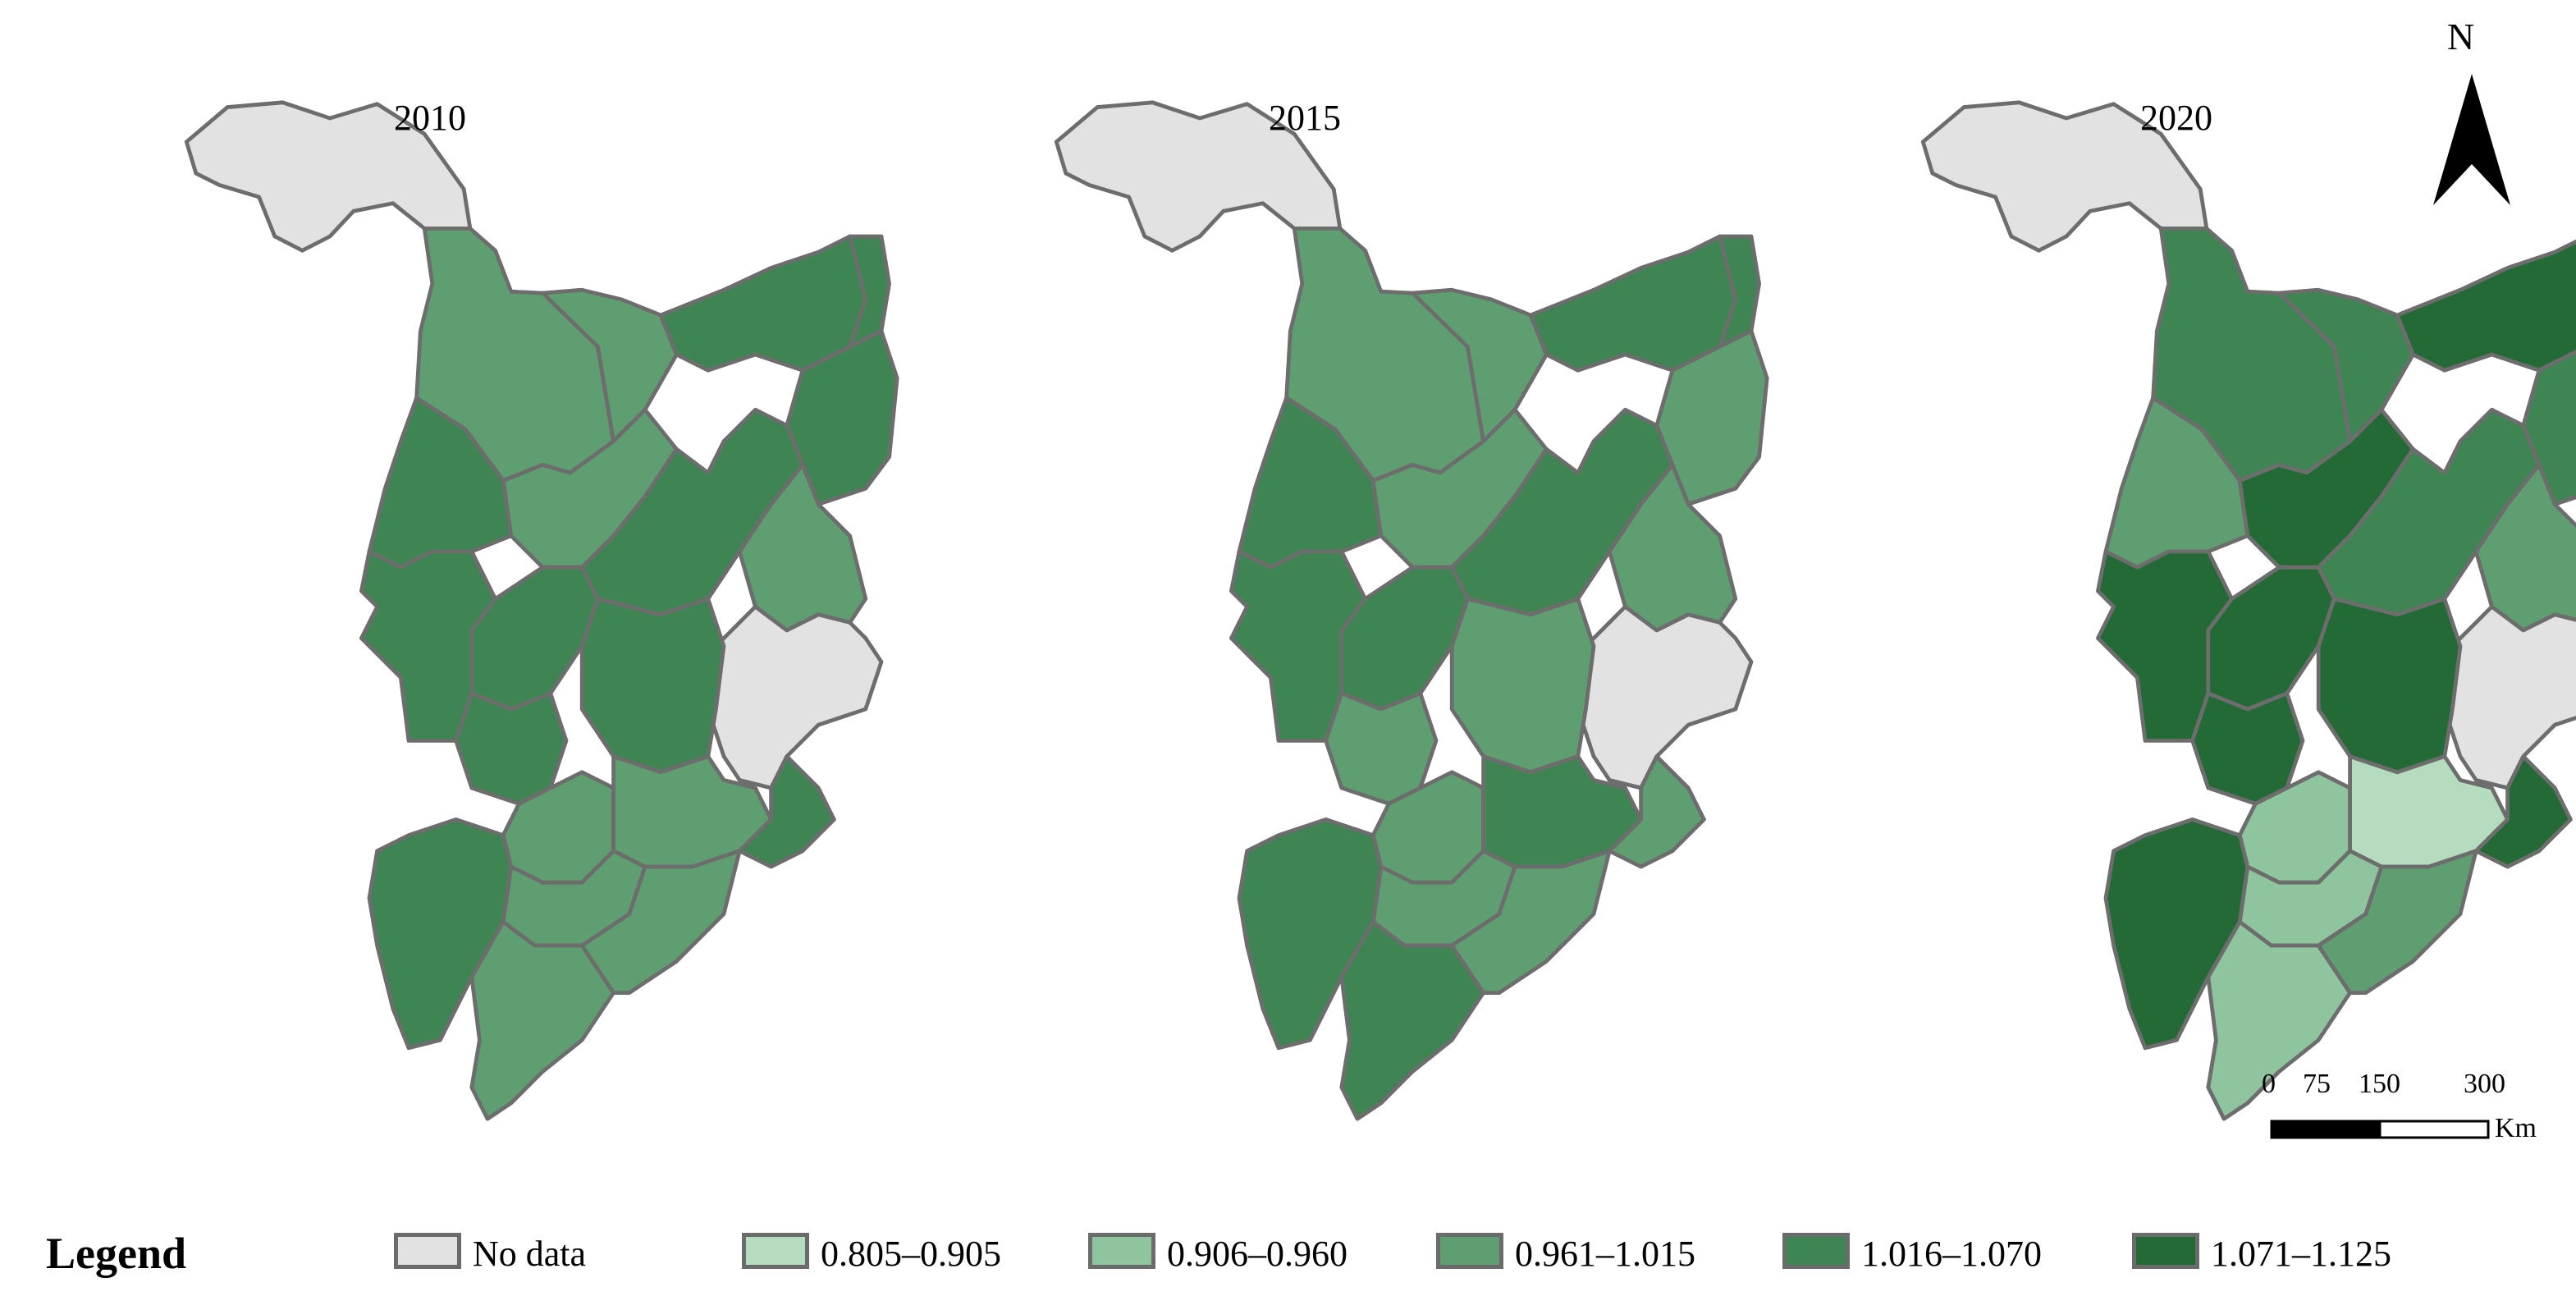 This screenshot has height=1296, width=2576. I want to click on scale-bar, so click(2380, 1129).